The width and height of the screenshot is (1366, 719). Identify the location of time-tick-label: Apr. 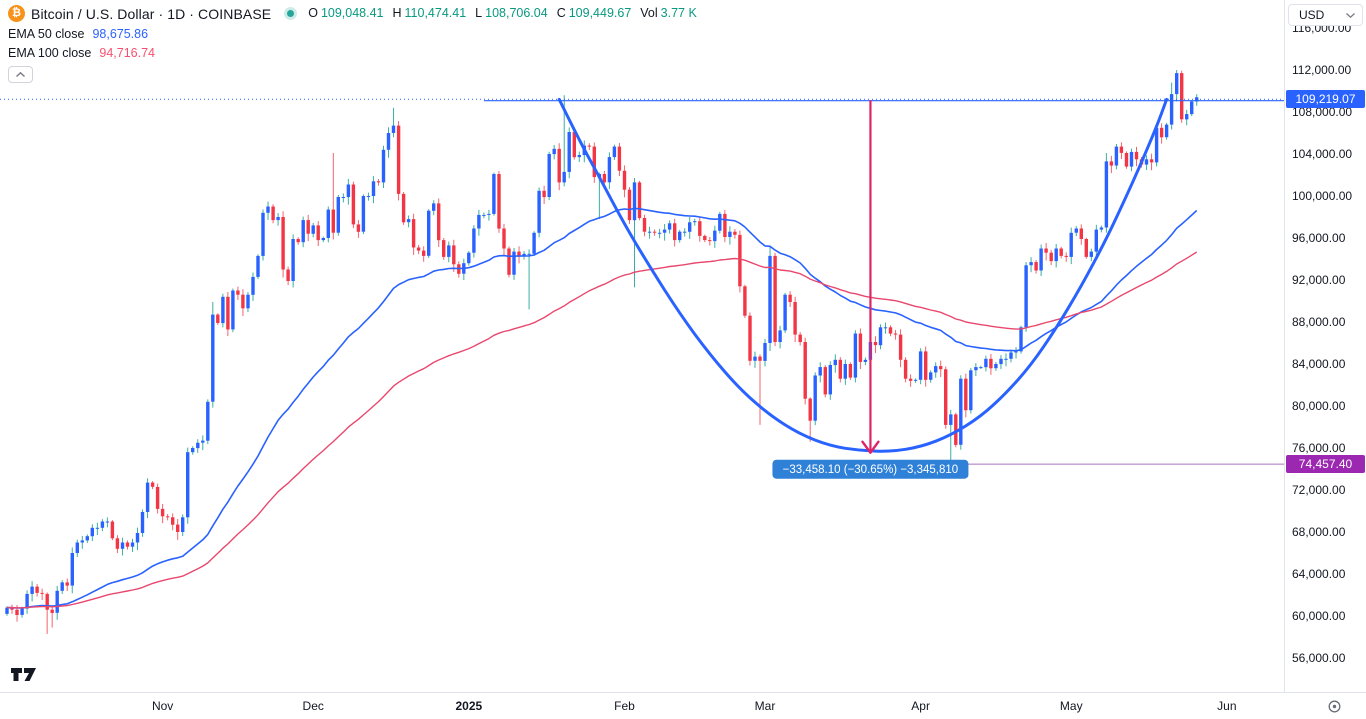
(920, 706).